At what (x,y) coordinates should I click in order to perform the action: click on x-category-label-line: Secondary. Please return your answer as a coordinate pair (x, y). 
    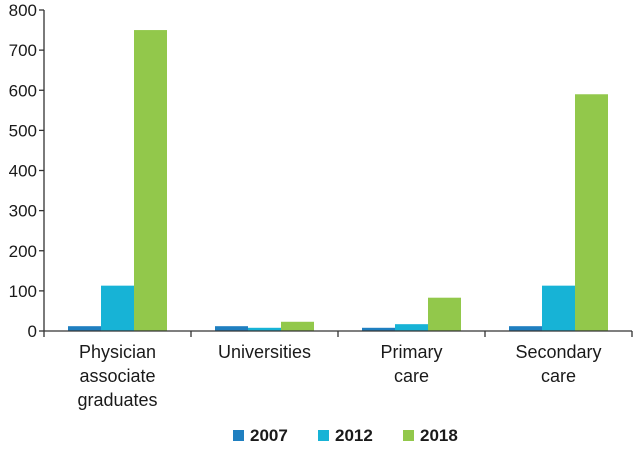
    Looking at the image, I should click on (558, 352).